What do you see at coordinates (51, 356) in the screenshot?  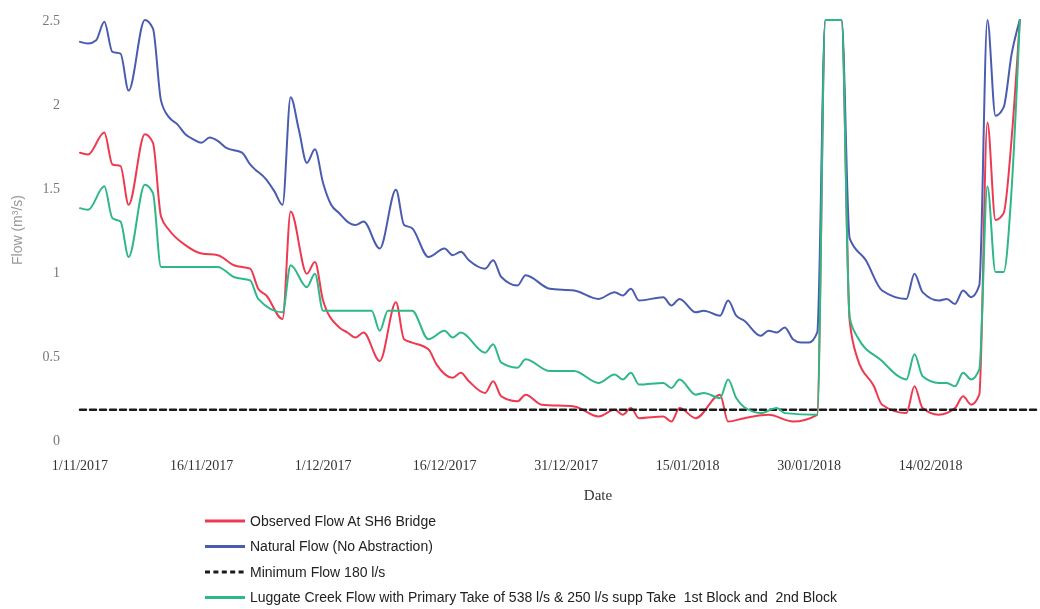 I see `y-tick-label: 0.5` at bounding box center [51, 356].